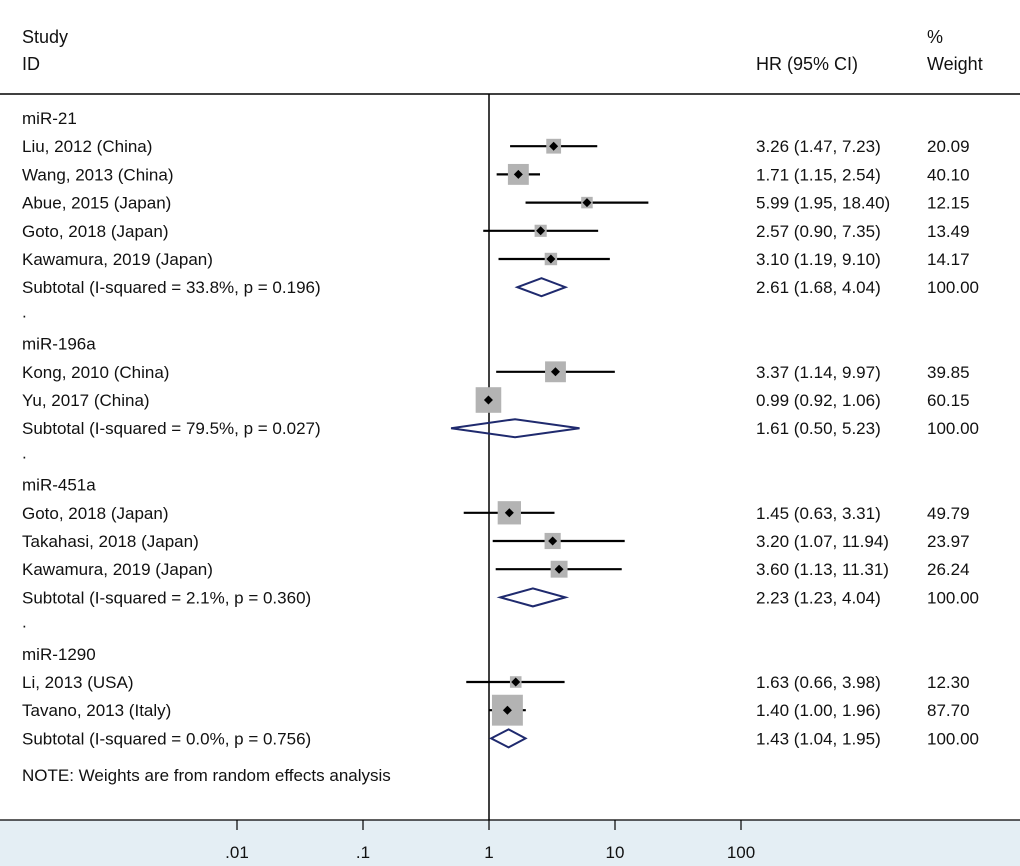  Describe the element at coordinates (818, 738) in the screenshot. I see `subtotal-ci-text: 1.43 (1.04, 1.95)` at that location.